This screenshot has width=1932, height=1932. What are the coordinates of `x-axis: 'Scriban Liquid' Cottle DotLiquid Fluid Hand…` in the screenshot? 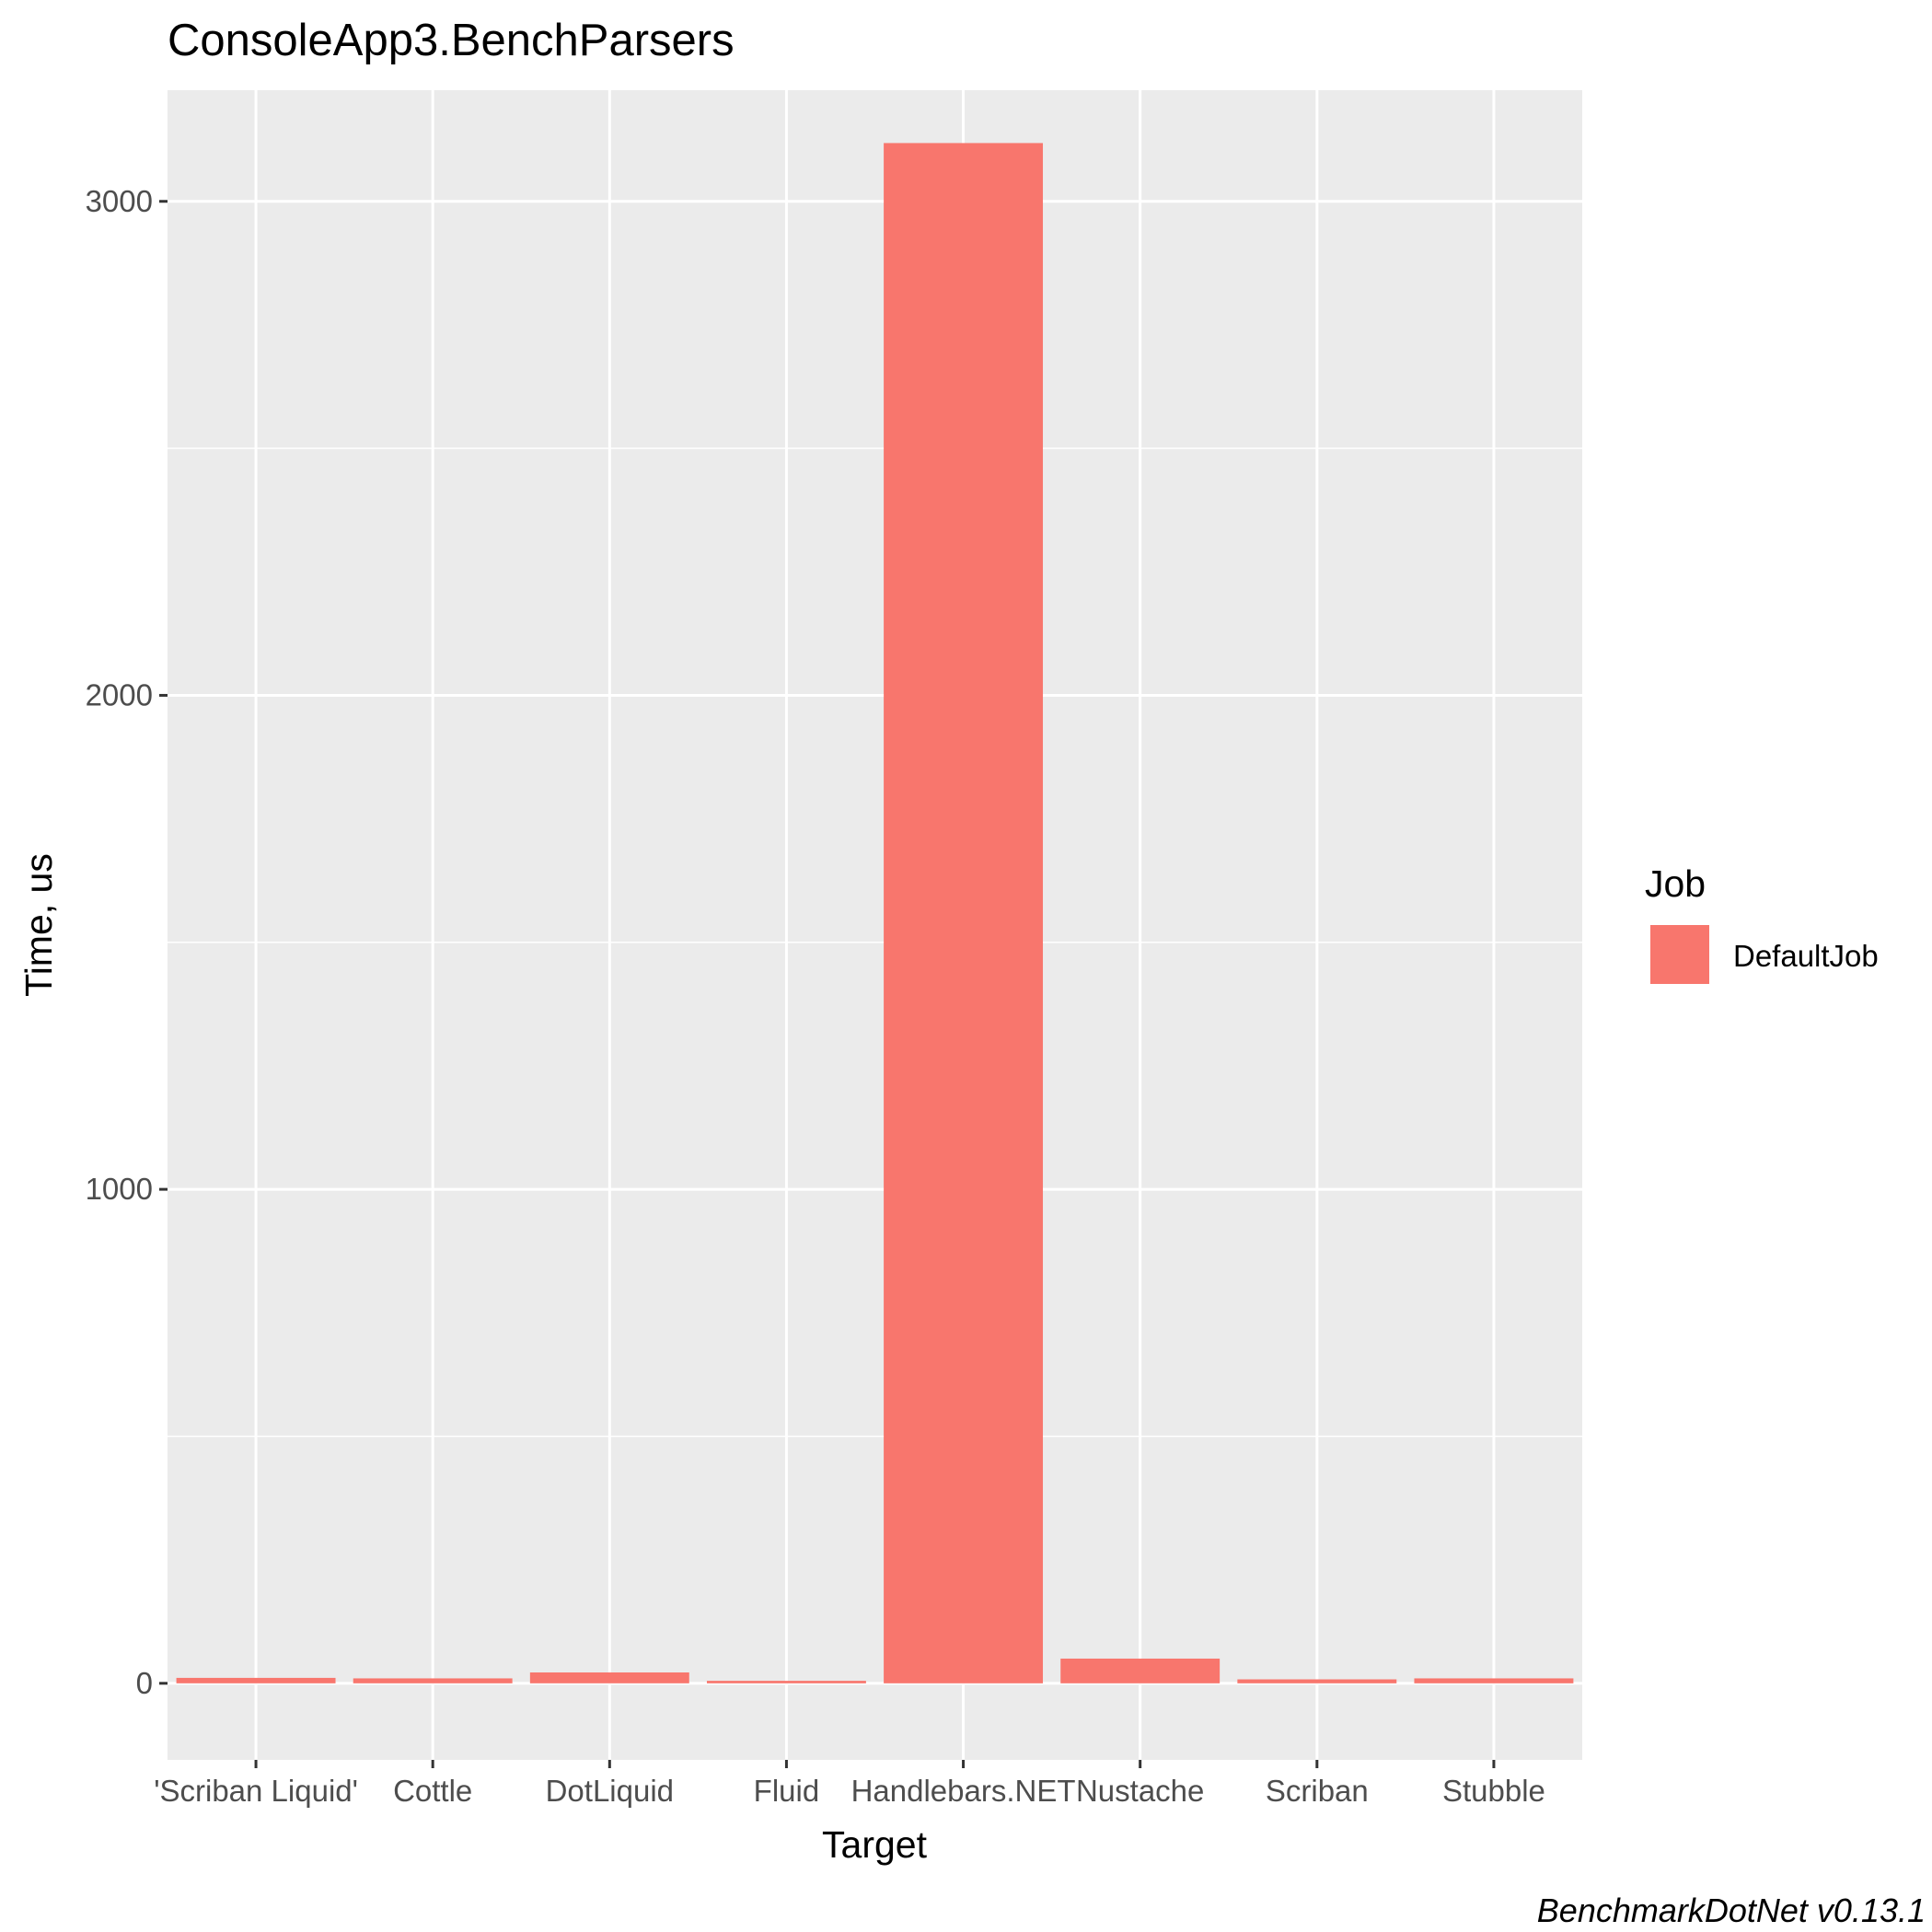 It's located at (850, 1784).